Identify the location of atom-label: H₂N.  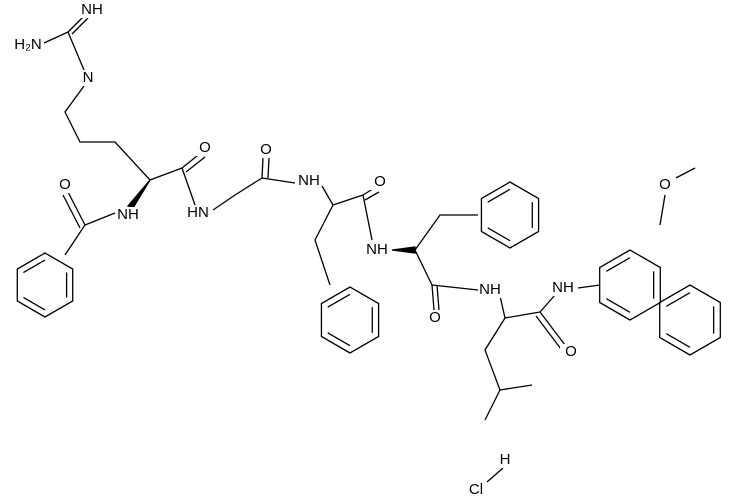
(28, 44).